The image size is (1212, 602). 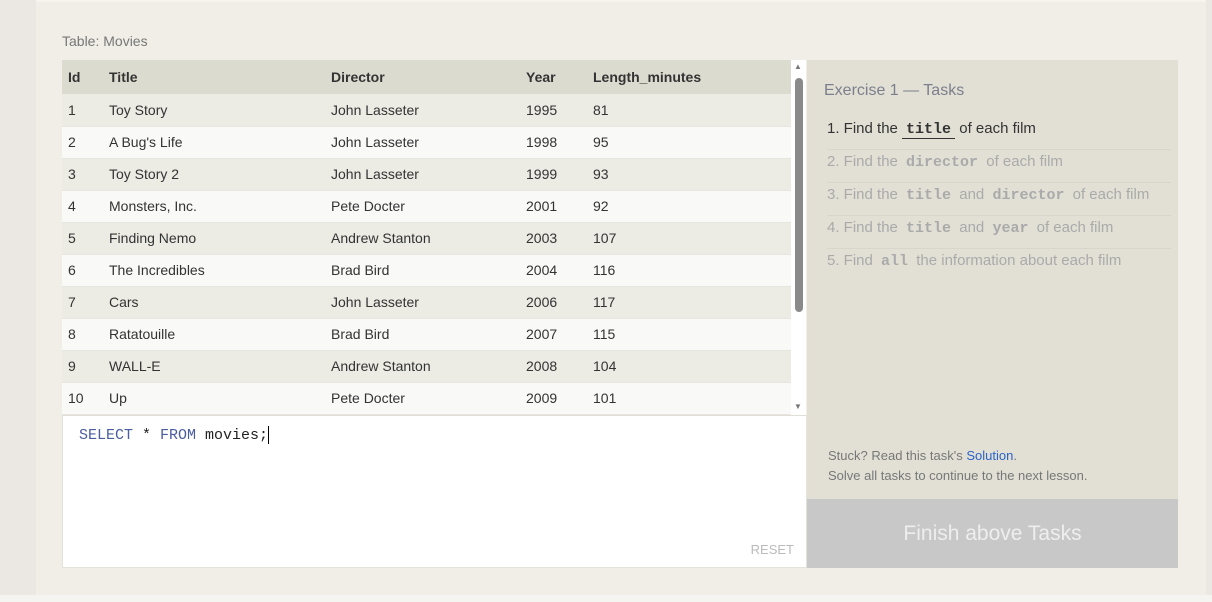 I want to click on table-cell: 92, so click(x=689, y=206).